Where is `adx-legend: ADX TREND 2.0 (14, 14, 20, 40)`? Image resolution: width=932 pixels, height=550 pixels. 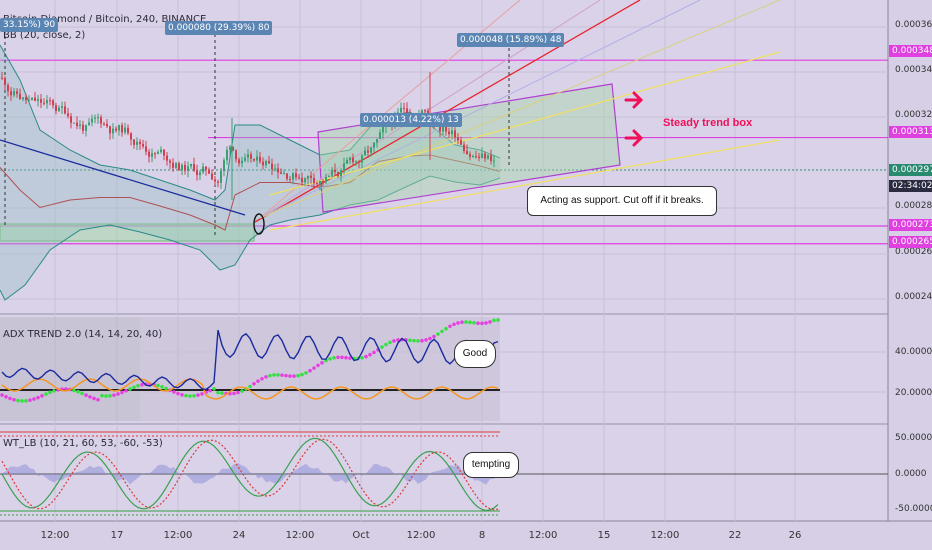
adx-legend: ADX TREND 2.0 (14, 14, 20, 40) is located at coordinates (83, 334).